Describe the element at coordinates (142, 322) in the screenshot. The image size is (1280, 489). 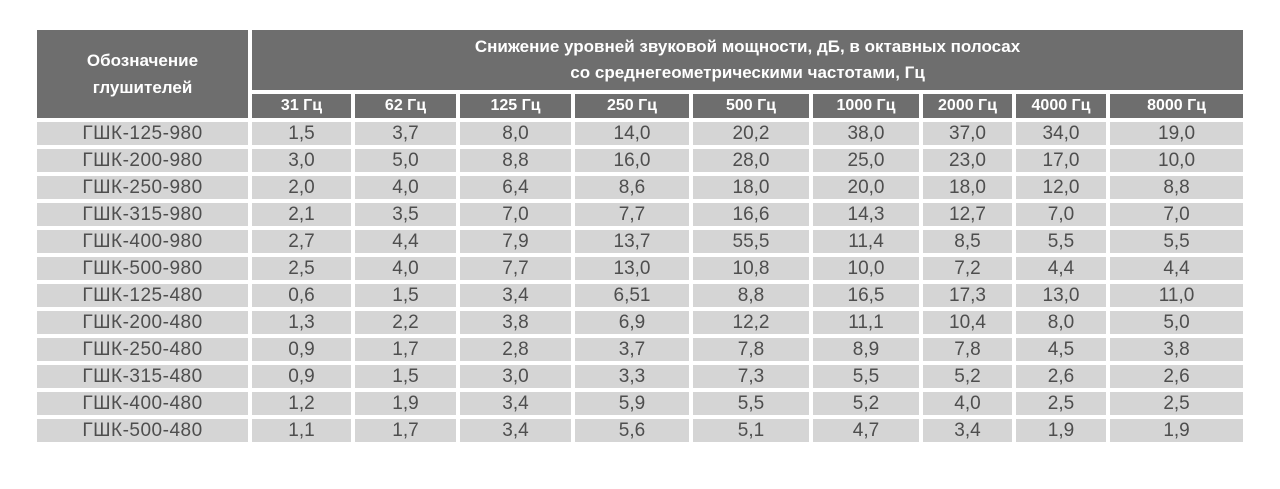
I see `row-label: ГШК-200-480` at that location.